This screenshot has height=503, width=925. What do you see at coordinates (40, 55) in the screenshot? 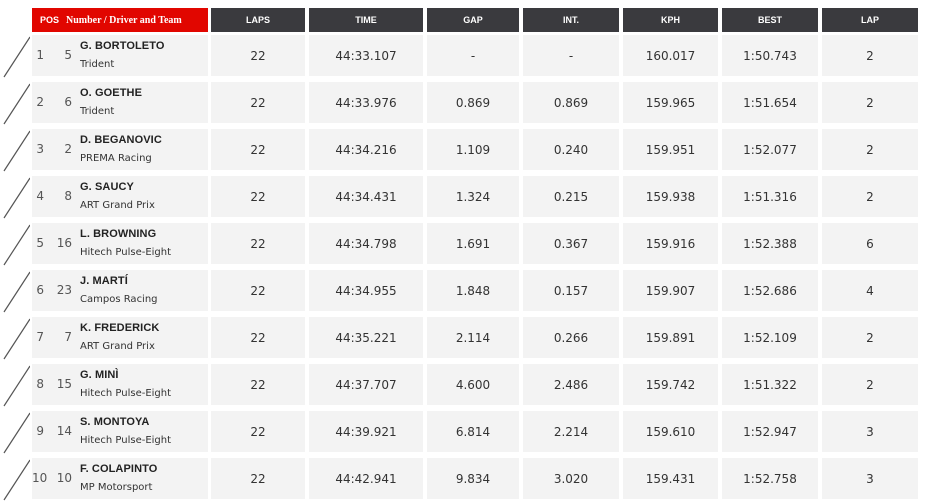
I see `position-number: 1` at bounding box center [40, 55].